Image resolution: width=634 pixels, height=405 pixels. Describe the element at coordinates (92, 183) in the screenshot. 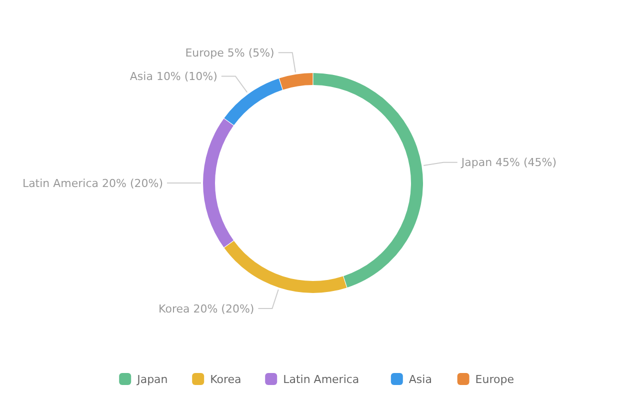

I see `category-label: Latin America 20% (20%)` at that location.